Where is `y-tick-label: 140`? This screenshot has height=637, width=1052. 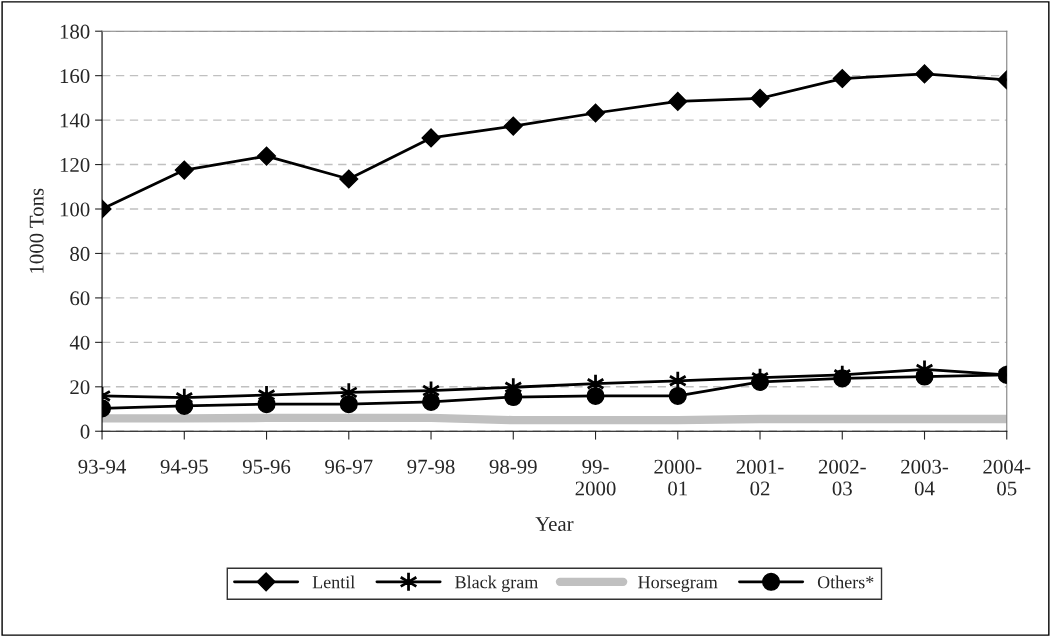
y-tick-label: 140 is located at coordinates (75, 120).